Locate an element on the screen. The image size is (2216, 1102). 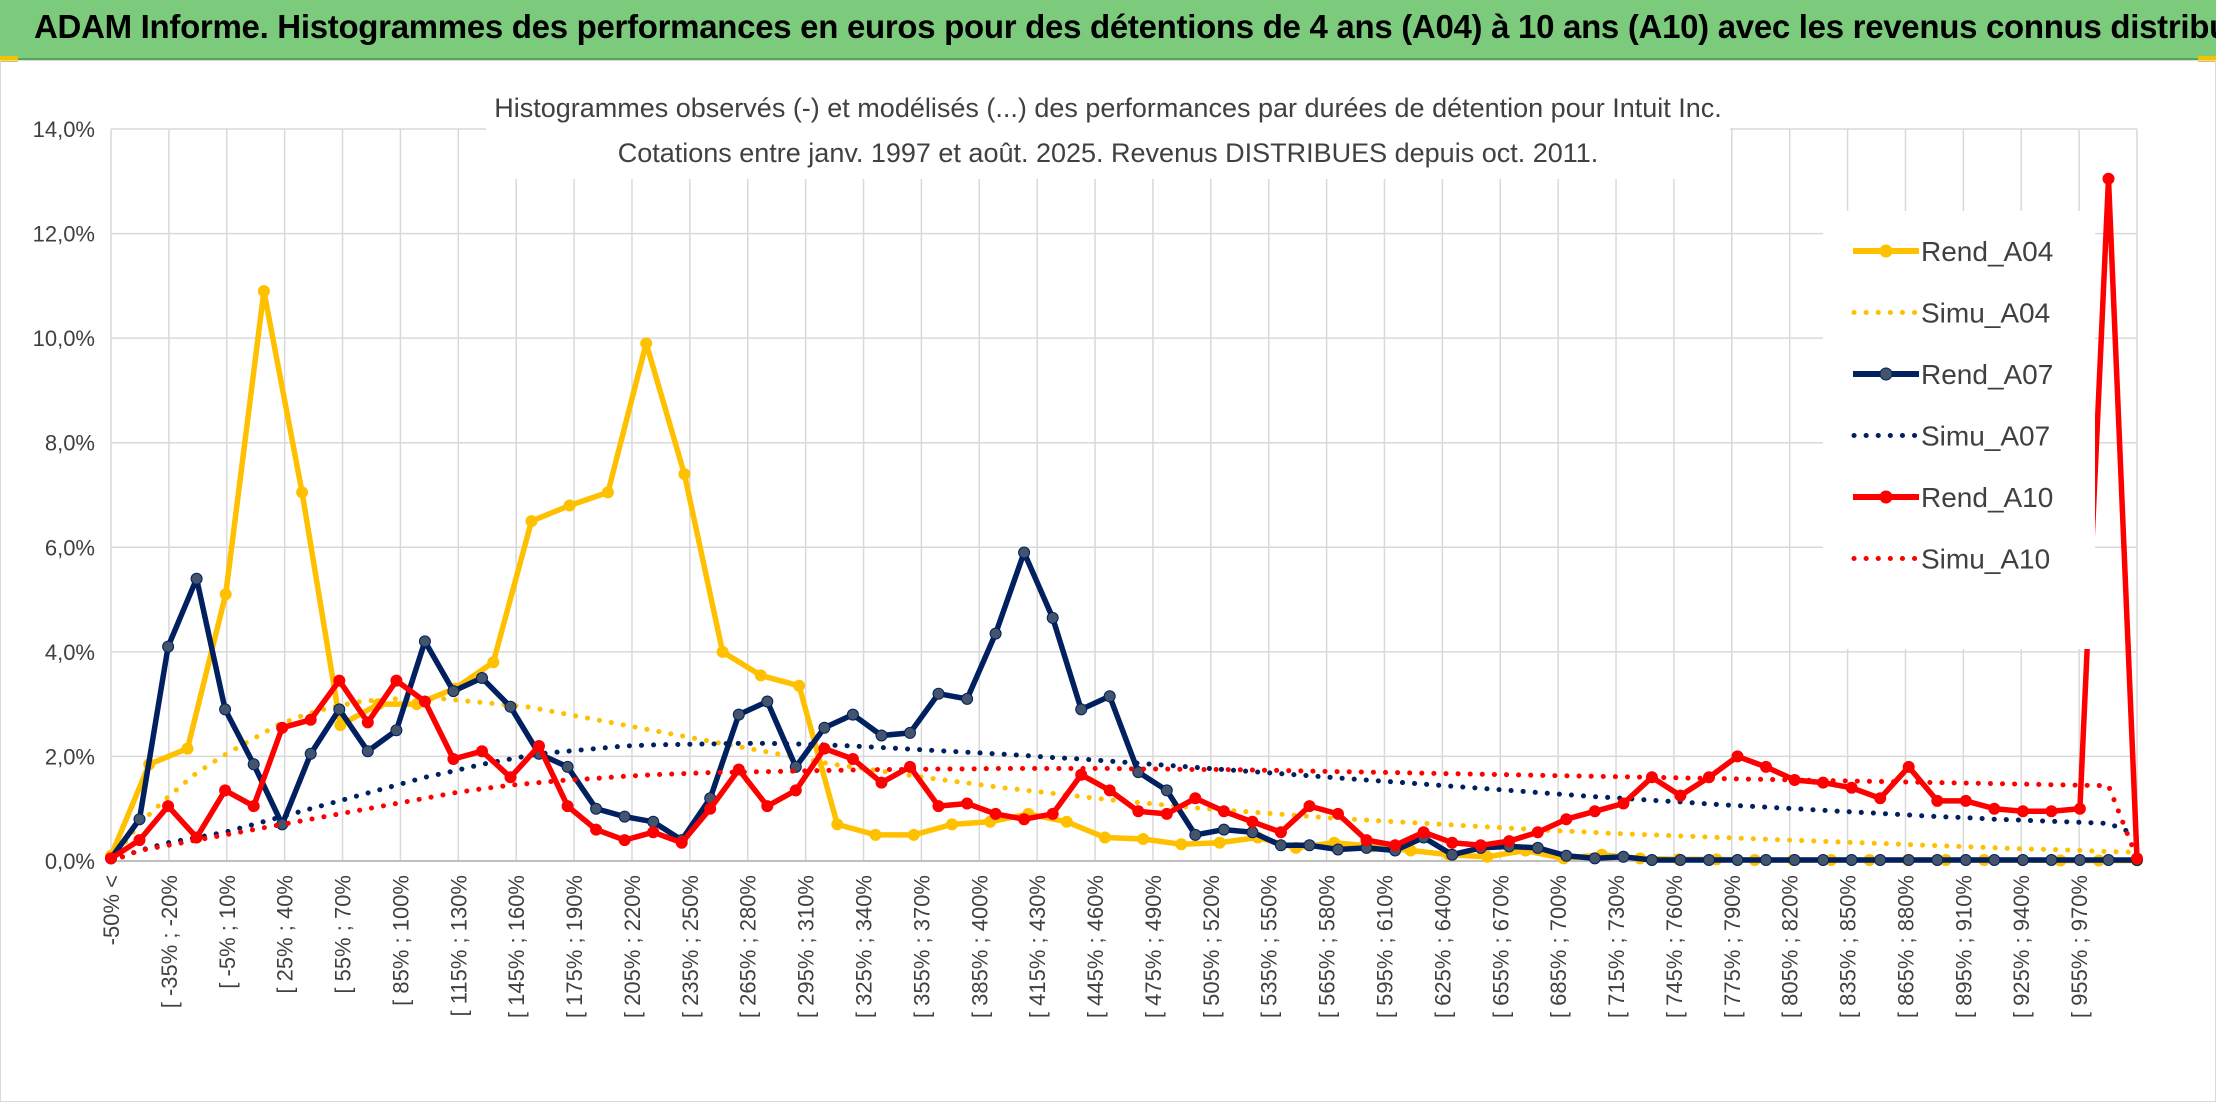
x-tick-label: [ 955% ; 970% is located at coordinates (2079, 946).